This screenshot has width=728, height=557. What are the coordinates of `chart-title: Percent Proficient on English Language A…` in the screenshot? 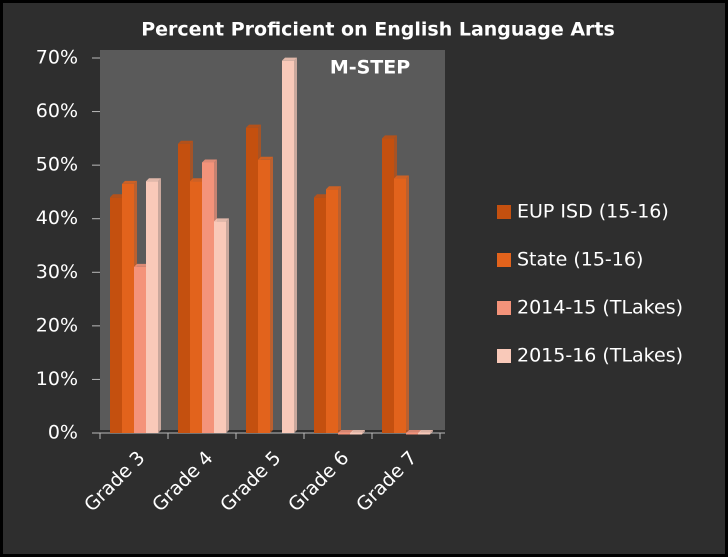 It's located at (378, 30).